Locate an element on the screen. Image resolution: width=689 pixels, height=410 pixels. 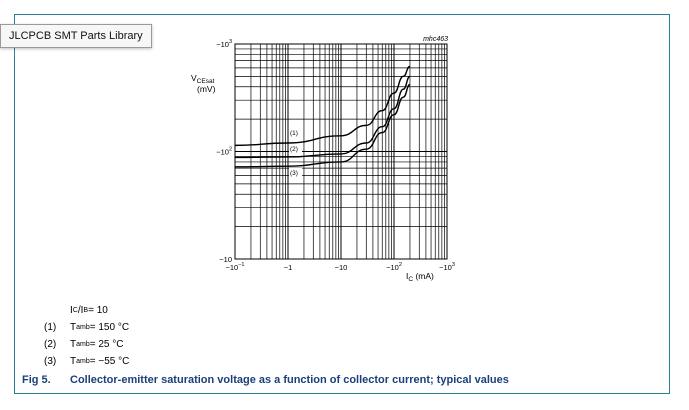
x-tick-label: −10−1 is located at coordinates (234, 267).